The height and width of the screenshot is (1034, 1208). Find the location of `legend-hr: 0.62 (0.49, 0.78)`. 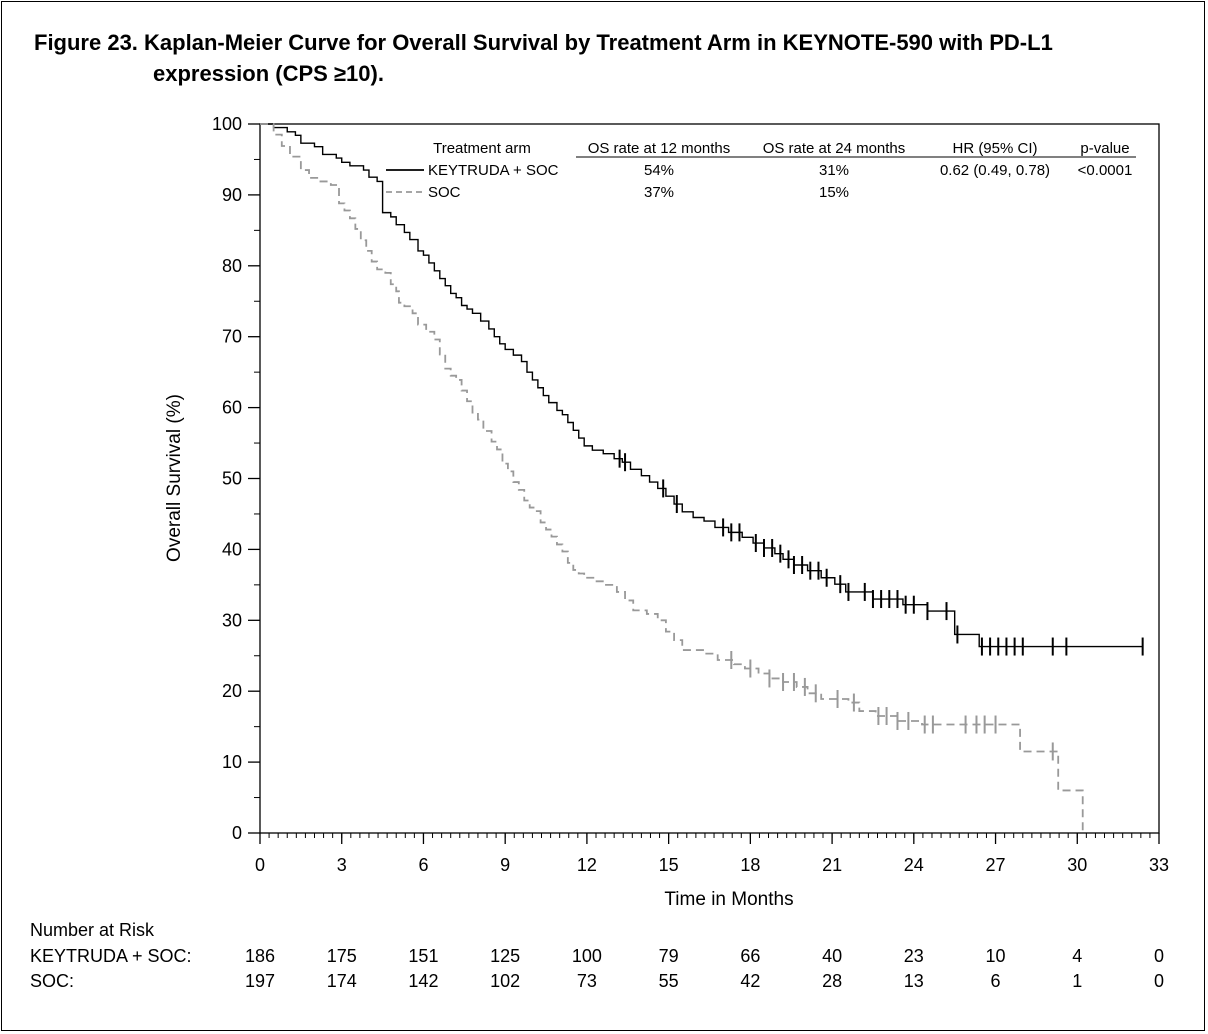

legend-hr: 0.62 (0.49, 0.78) is located at coordinates (995, 170).